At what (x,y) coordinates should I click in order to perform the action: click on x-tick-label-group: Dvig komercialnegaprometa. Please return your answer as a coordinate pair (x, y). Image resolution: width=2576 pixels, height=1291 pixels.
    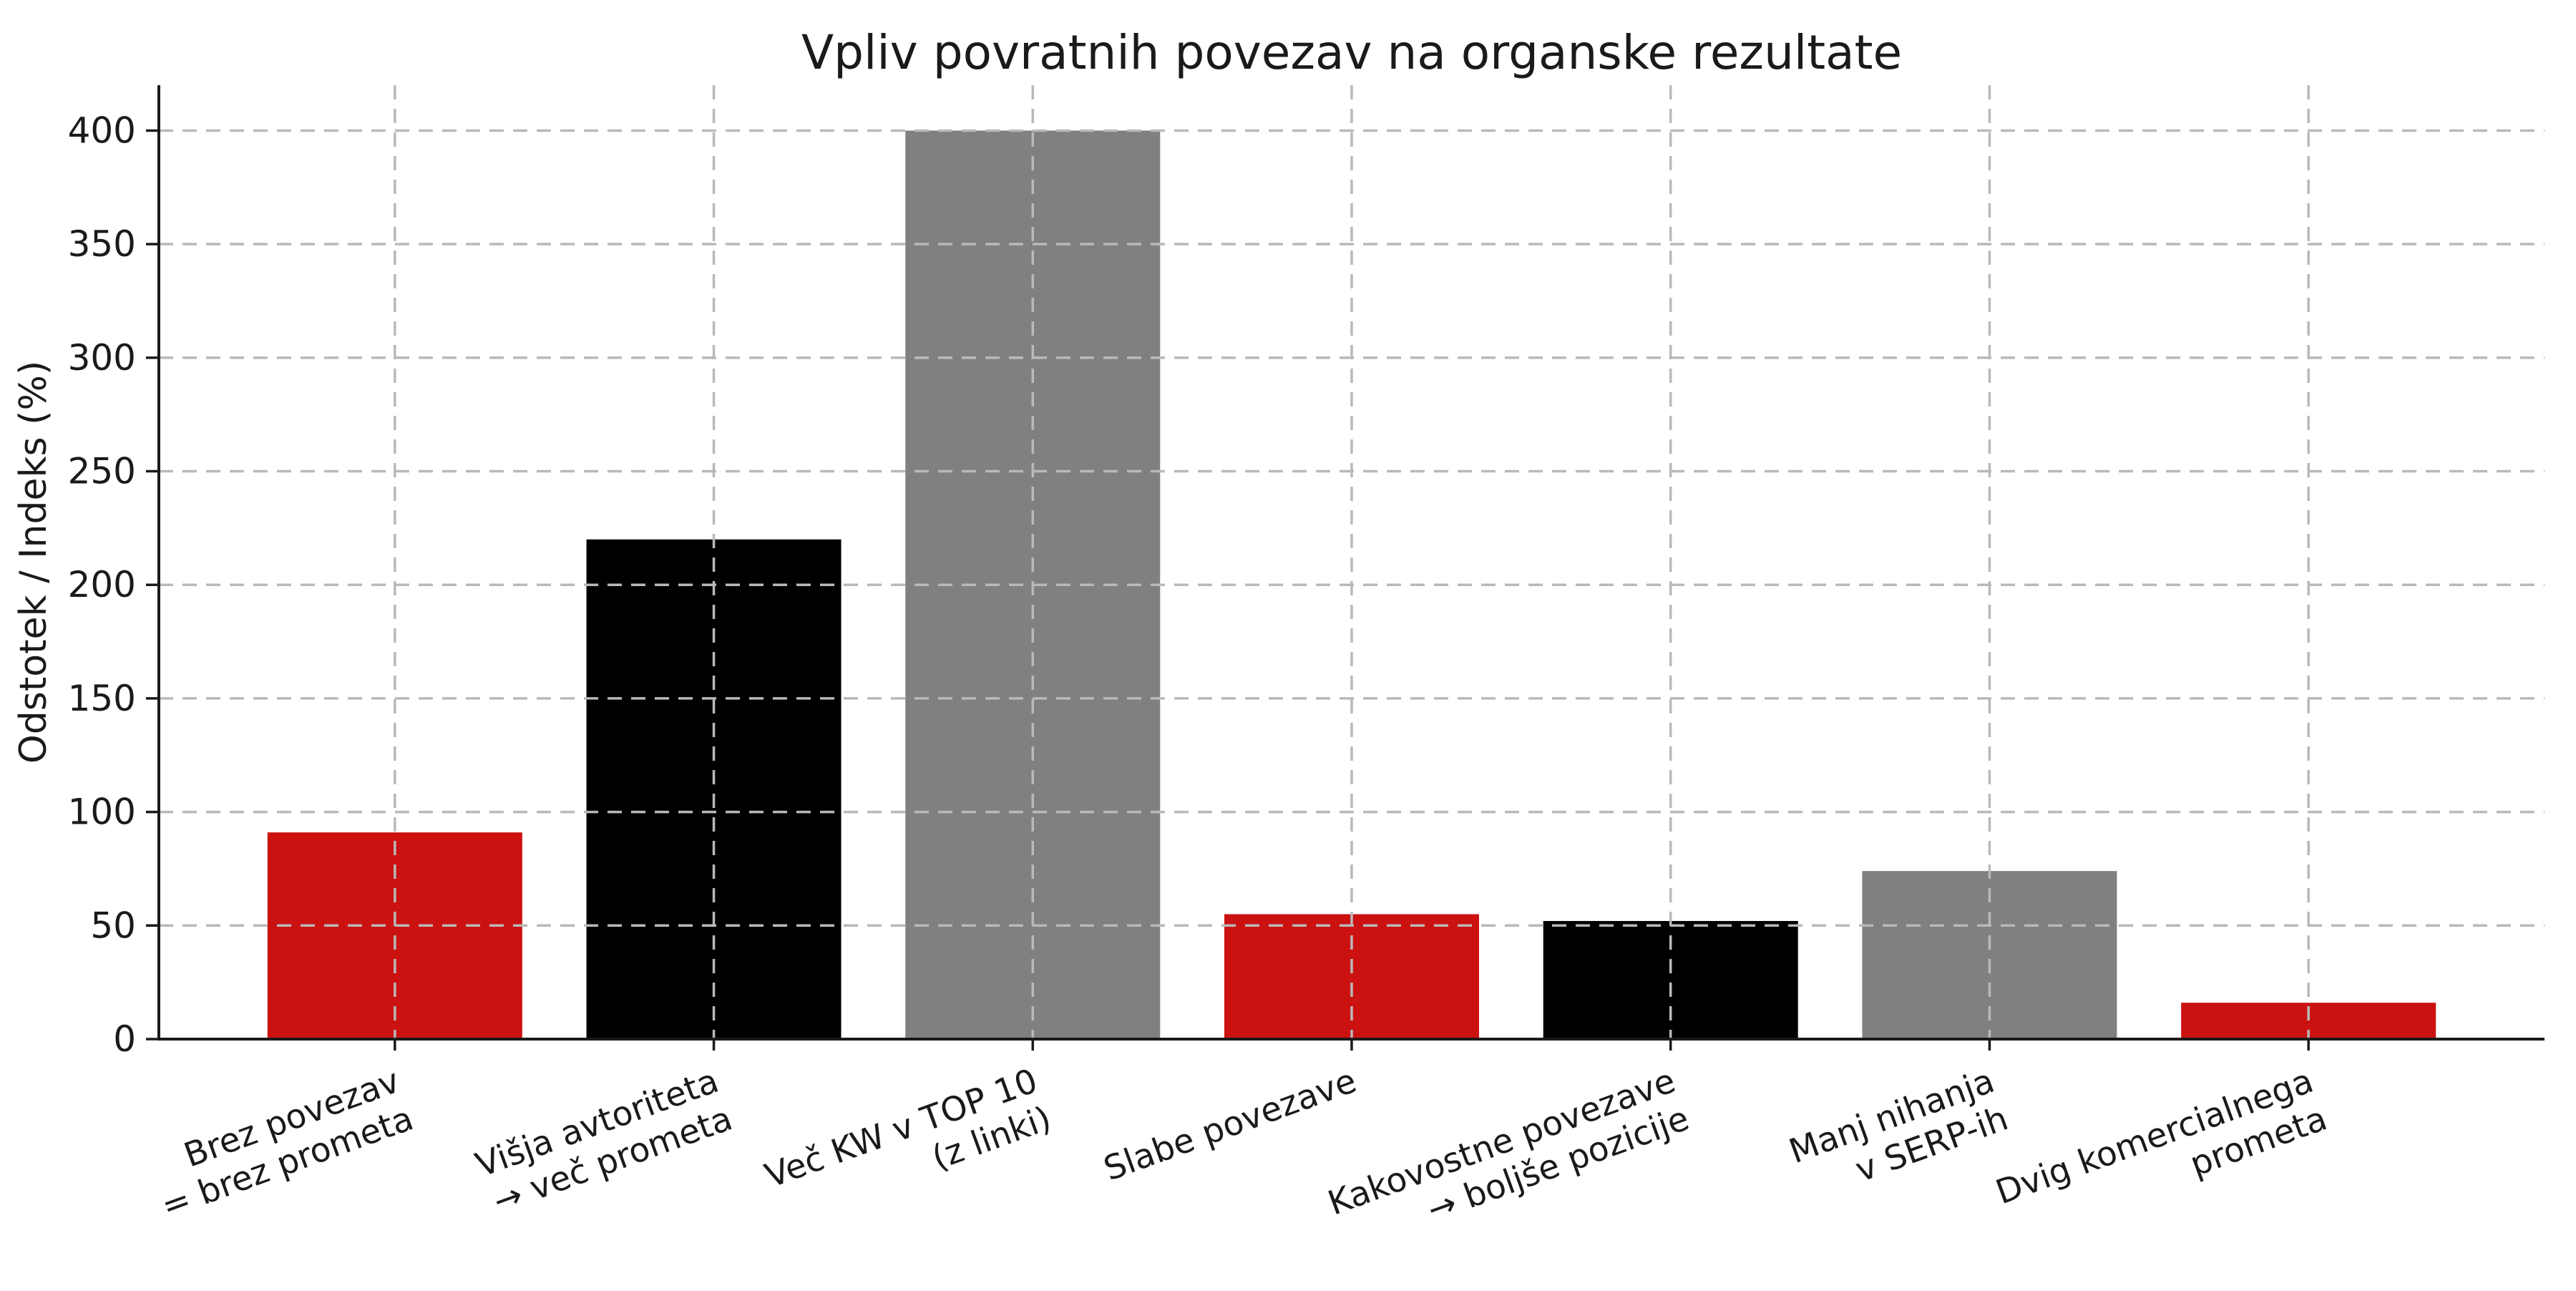
    Looking at the image, I should click on (2161, 1155).